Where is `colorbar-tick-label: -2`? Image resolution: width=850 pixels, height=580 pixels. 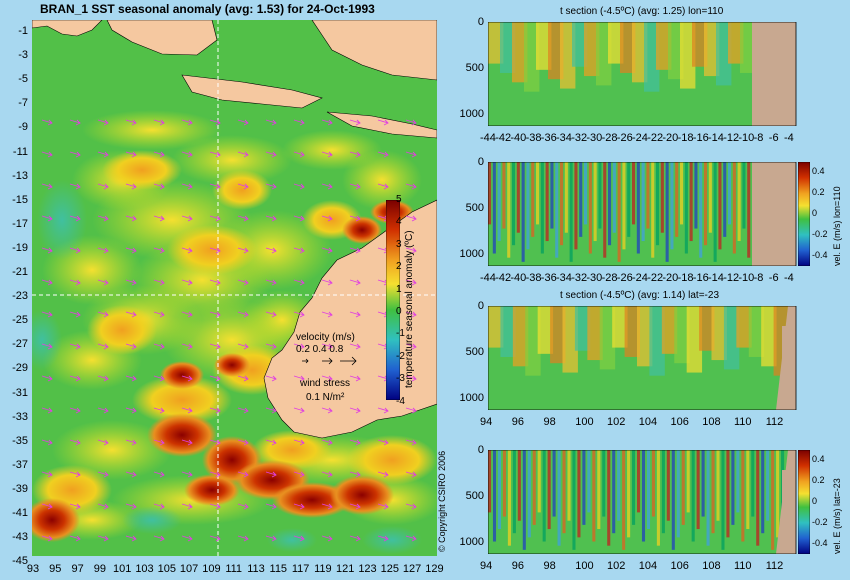
colorbar-tick-label: -2 is located at coordinates (400, 356).